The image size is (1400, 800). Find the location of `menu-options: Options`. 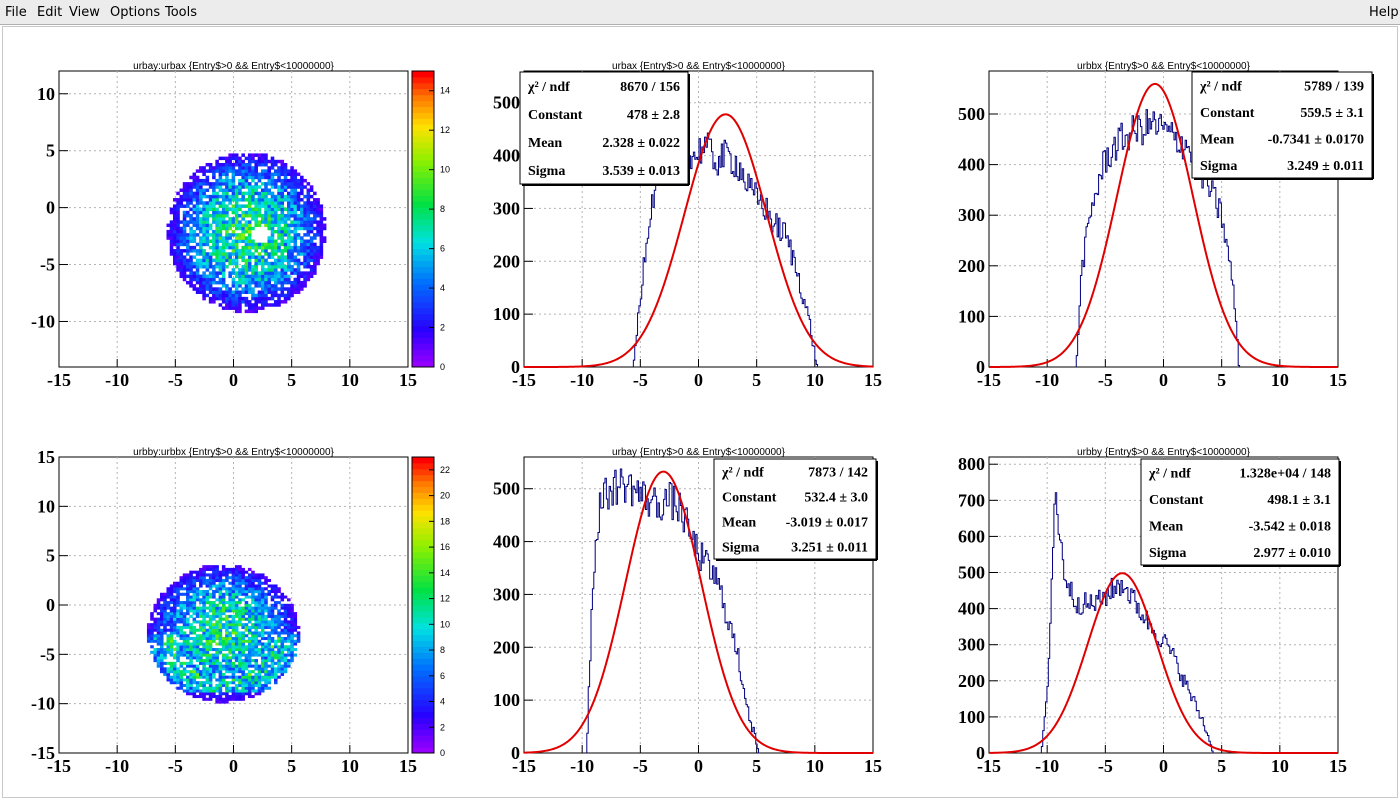

menu-options: Options is located at coordinates (135, 12).